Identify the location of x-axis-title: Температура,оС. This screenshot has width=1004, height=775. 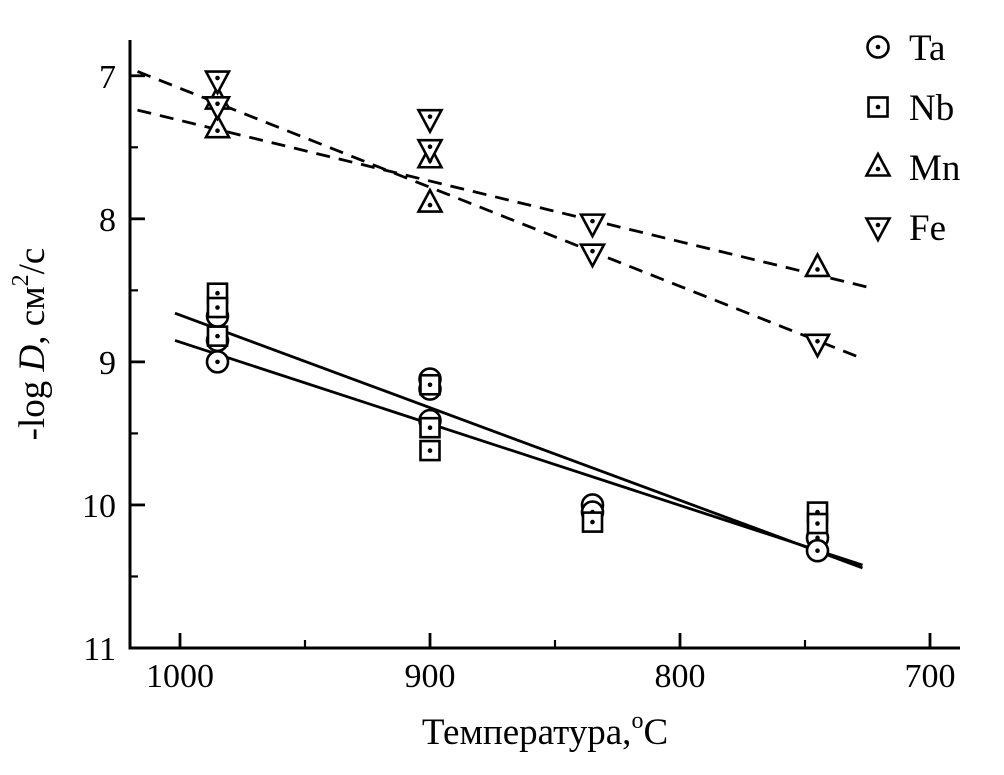
(545, 730).